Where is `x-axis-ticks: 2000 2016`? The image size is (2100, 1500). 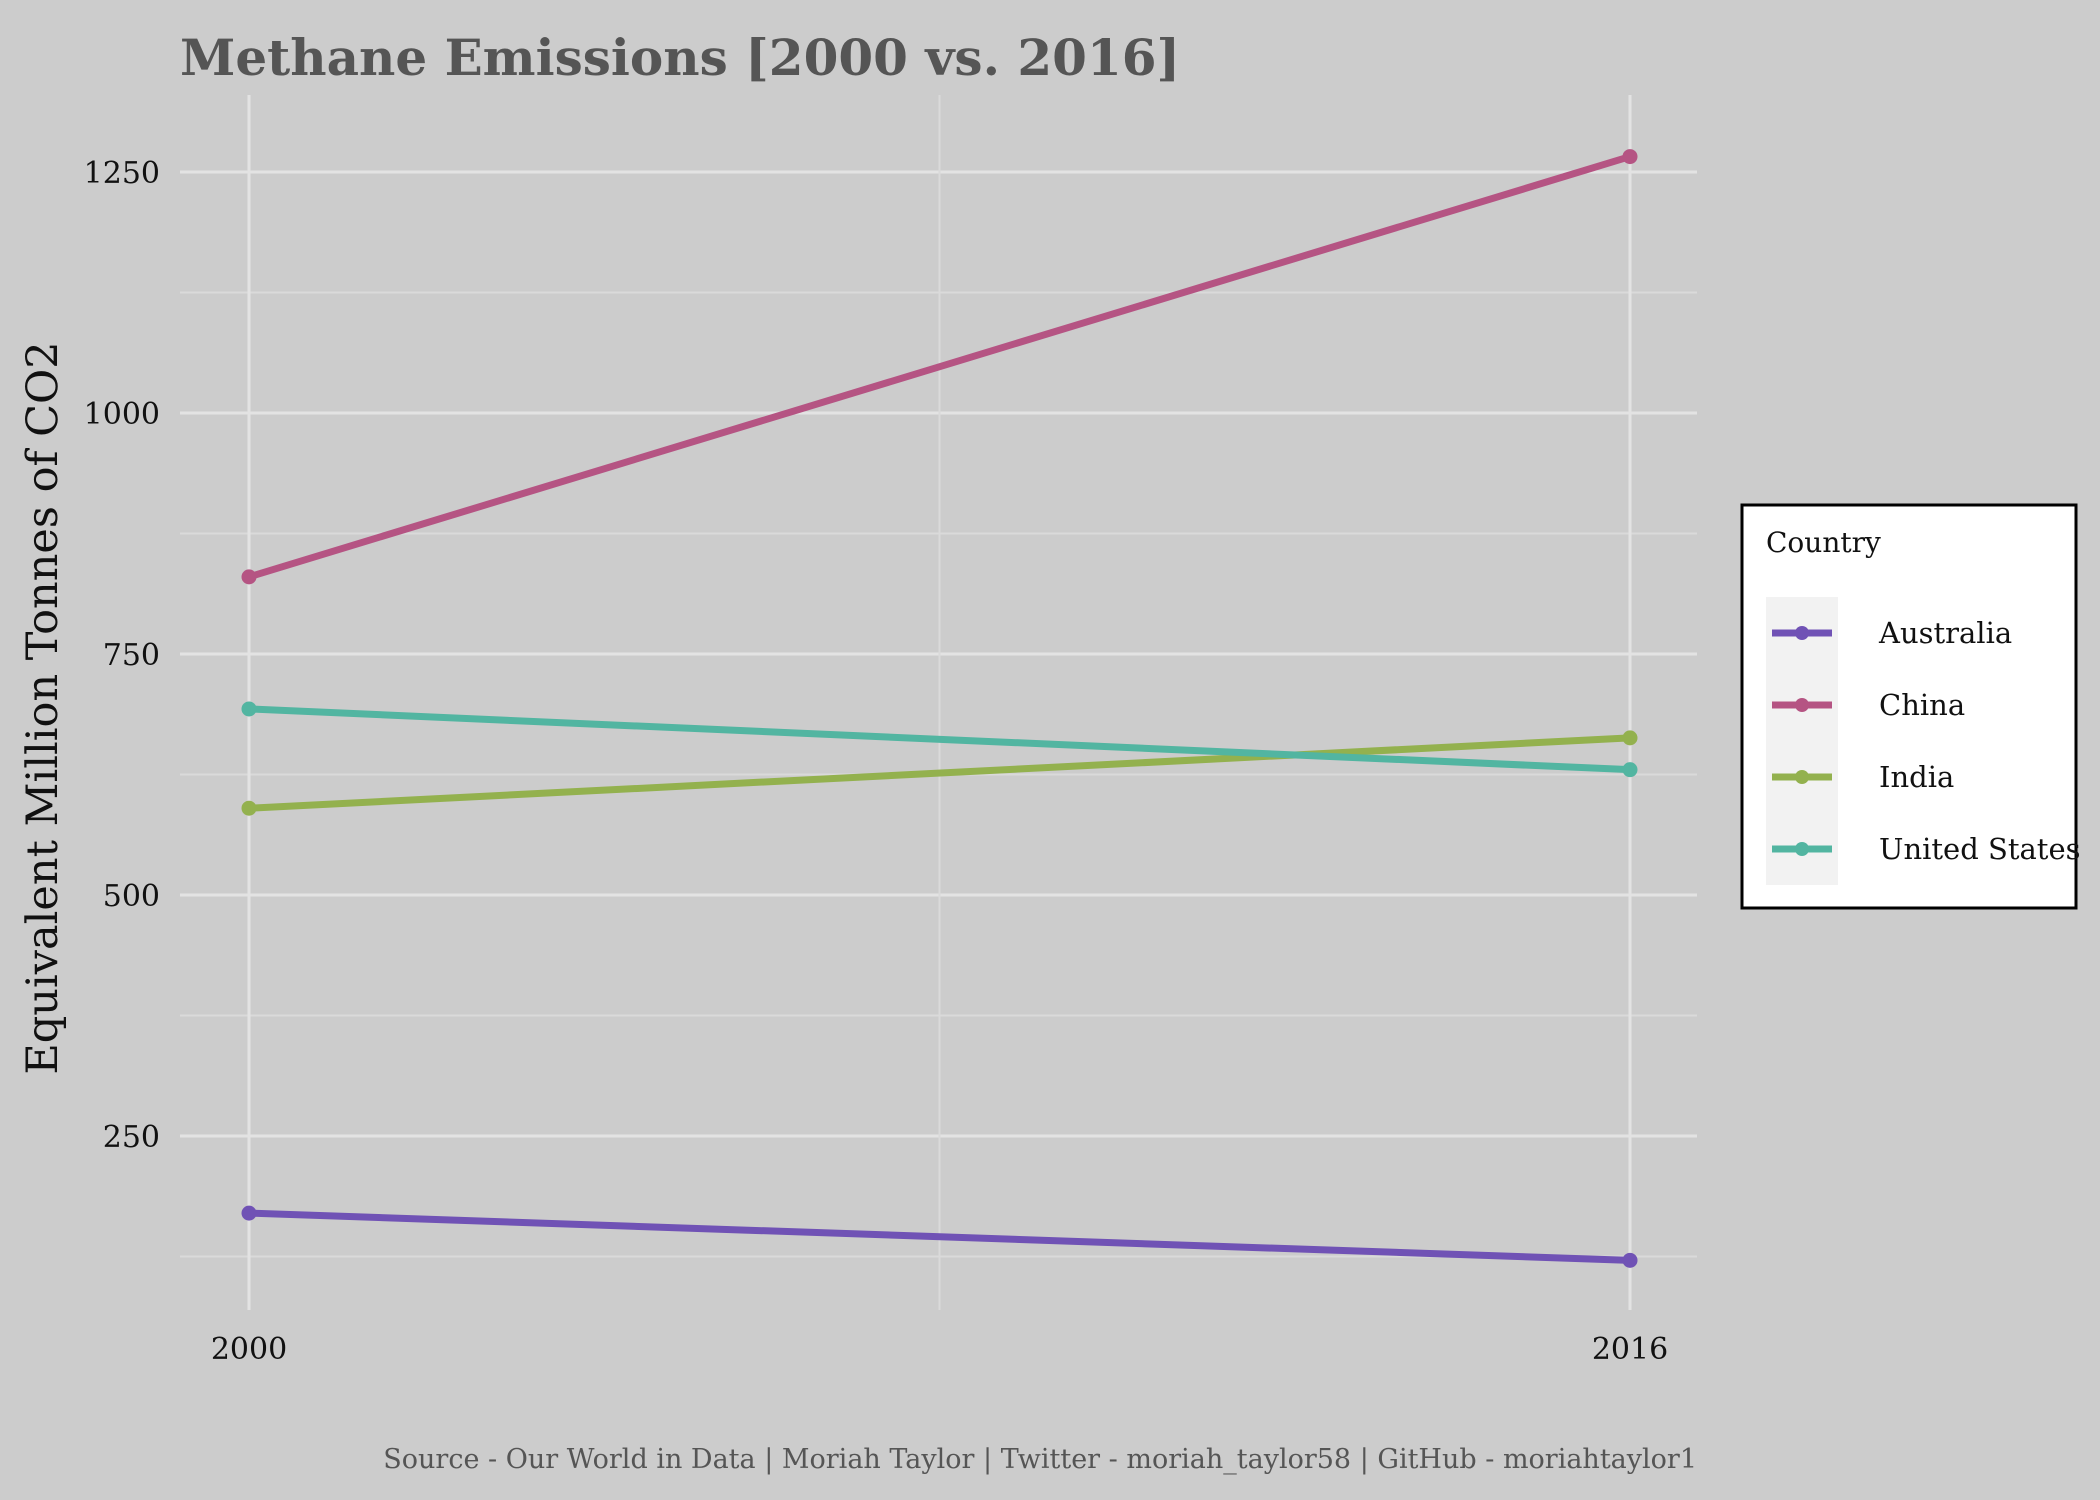
x-axis-ticks: 2000 2016 is located at coordinates (939, 1349).